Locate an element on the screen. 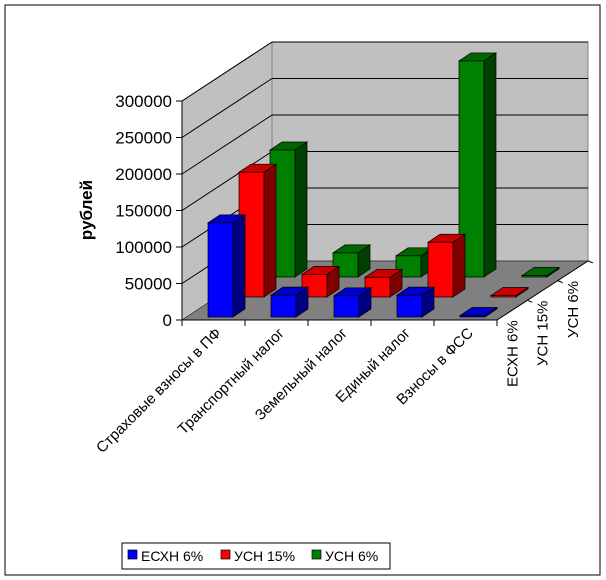 This screenshot has width=606, height=580. y-tick-label: 150000 is located at coordinates (143, 211).